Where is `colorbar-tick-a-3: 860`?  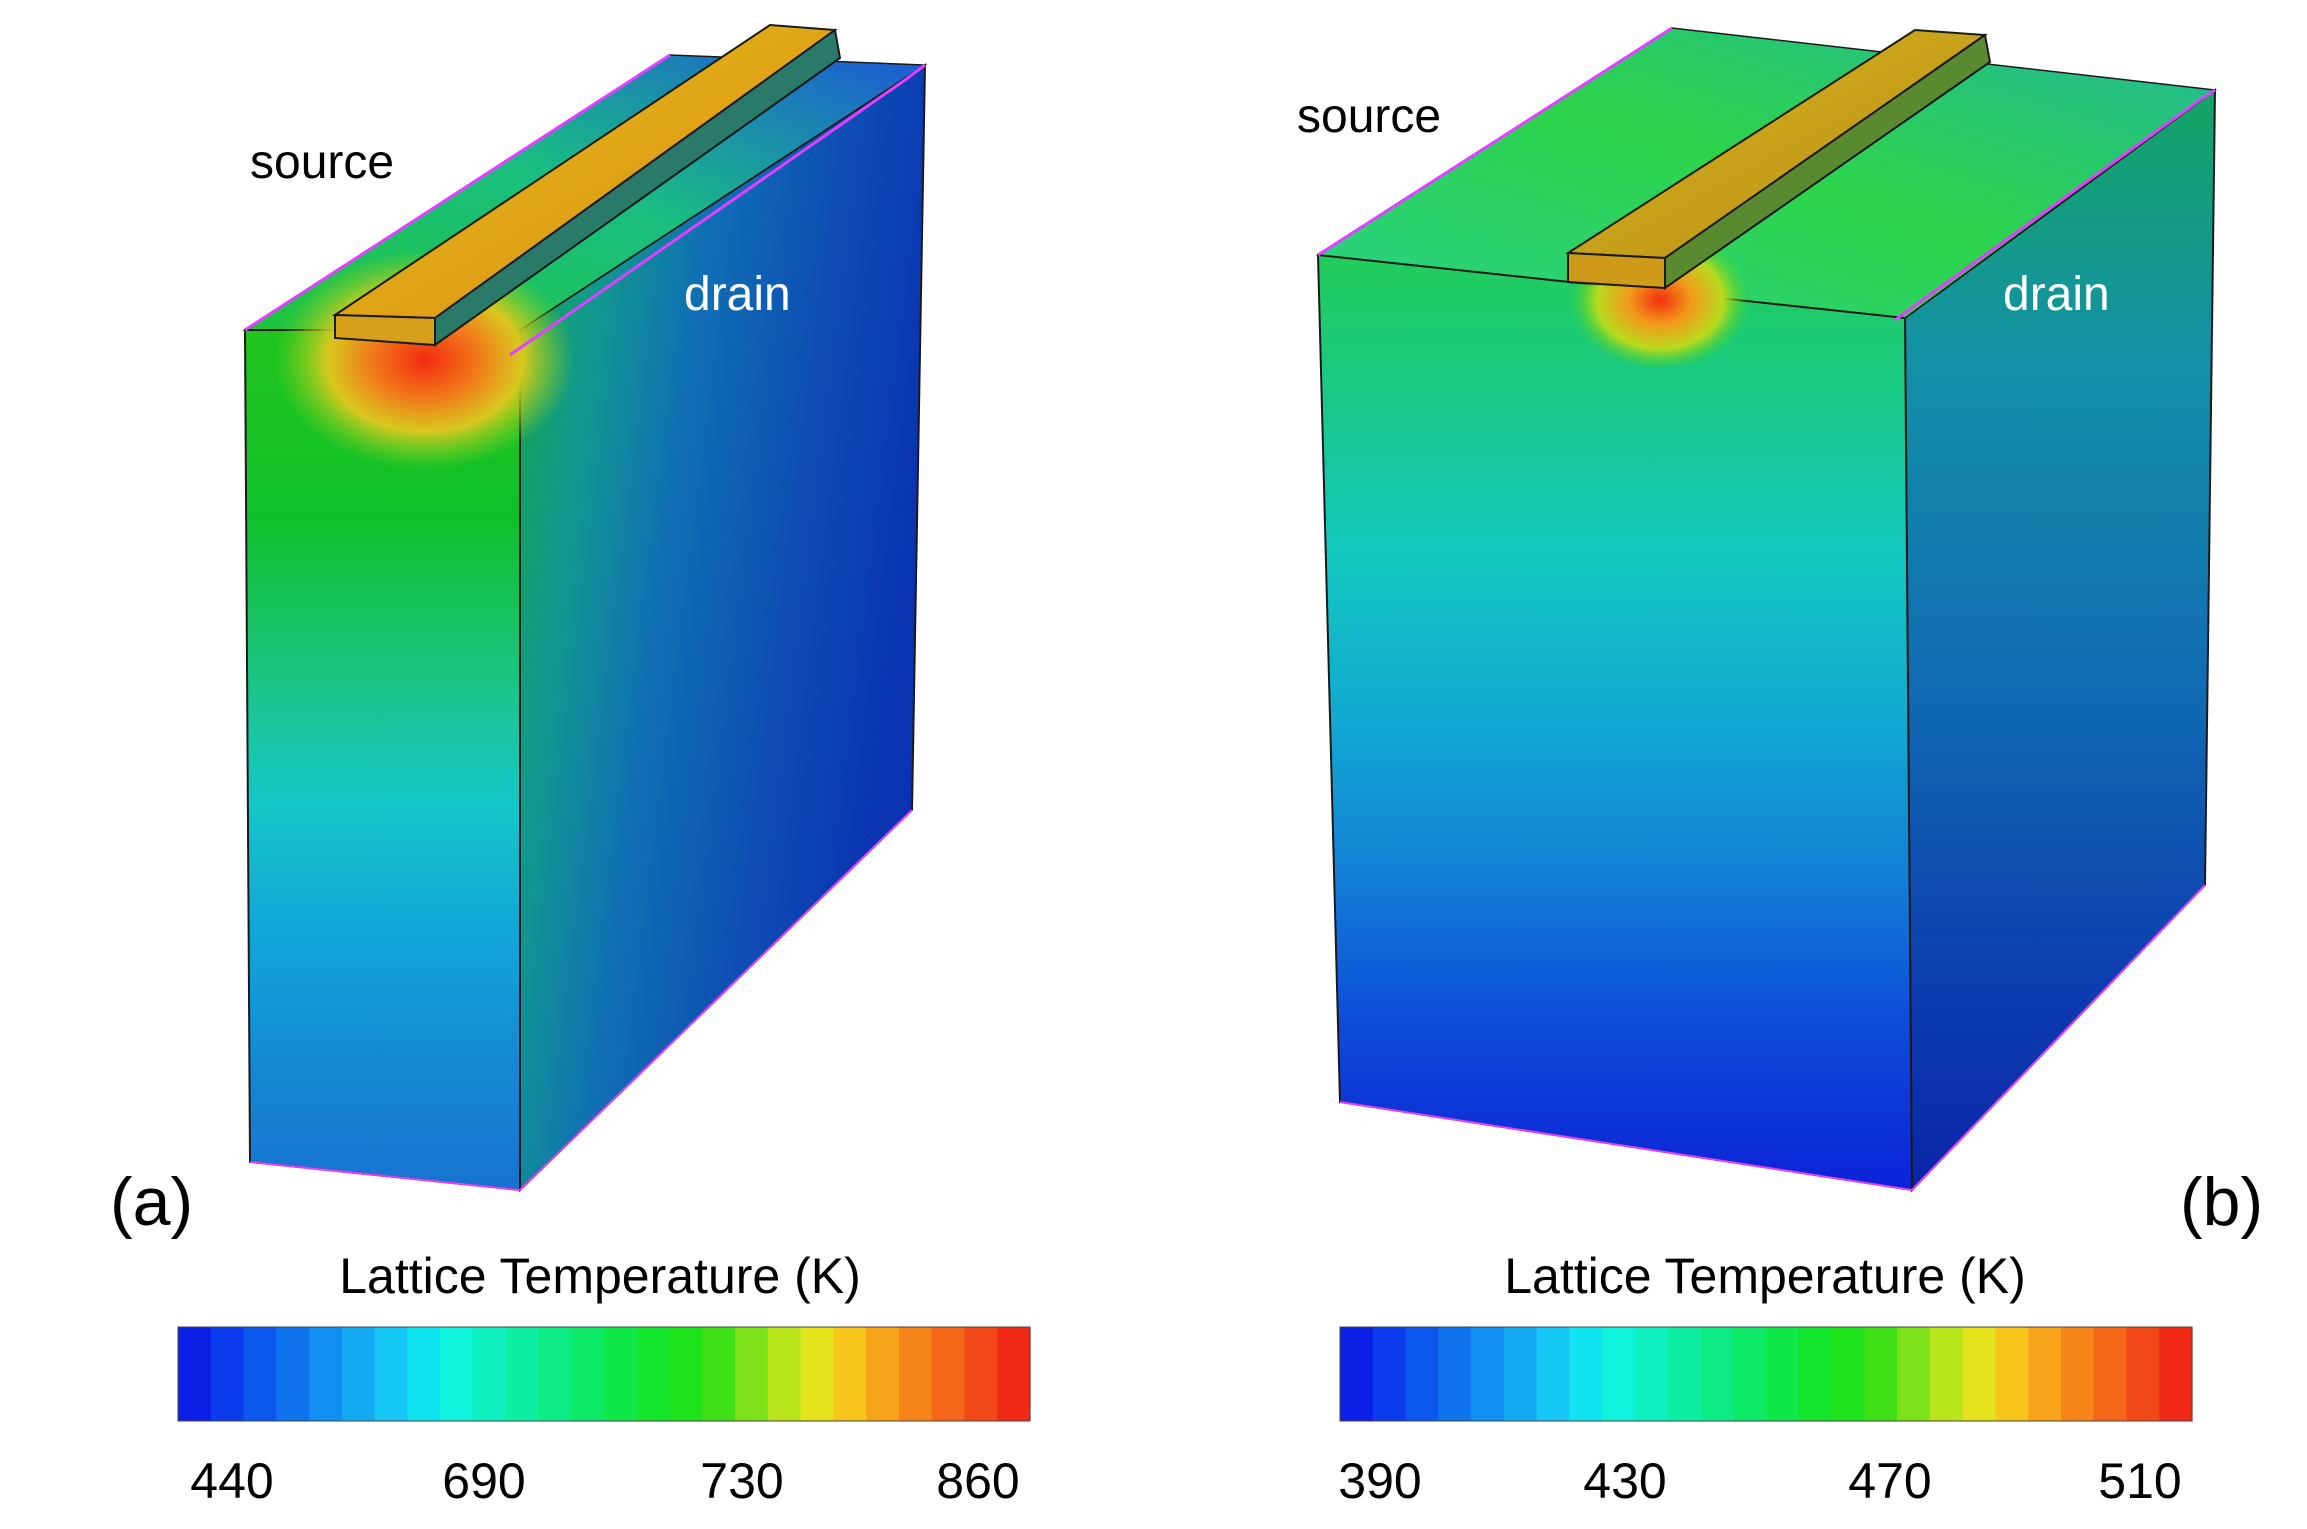
colorbar-tick-a-3: 860 is located at coordinates (977, 1481).